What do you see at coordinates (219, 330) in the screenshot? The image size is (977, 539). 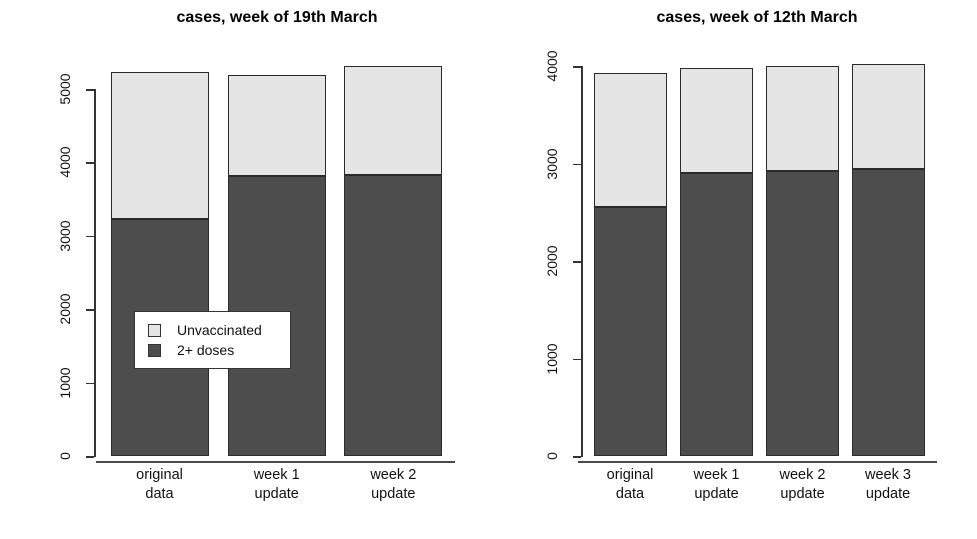 I see `legend-label-unvaccinated: Unvaccinated` at bounding box center [219, 330].